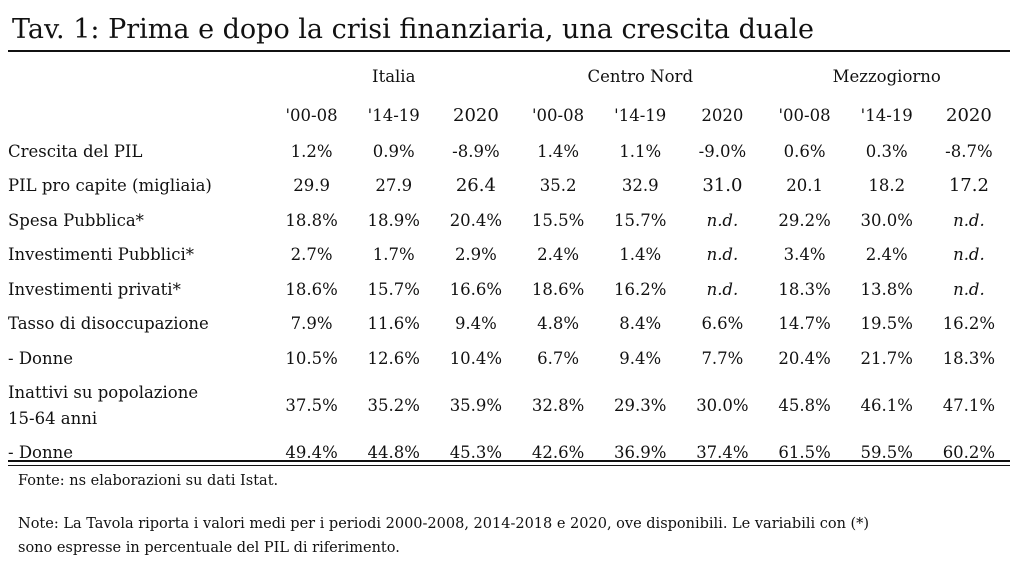 The image size is (1024, 578). I want to click on table-cell: 44.8%, so click(393, 453).